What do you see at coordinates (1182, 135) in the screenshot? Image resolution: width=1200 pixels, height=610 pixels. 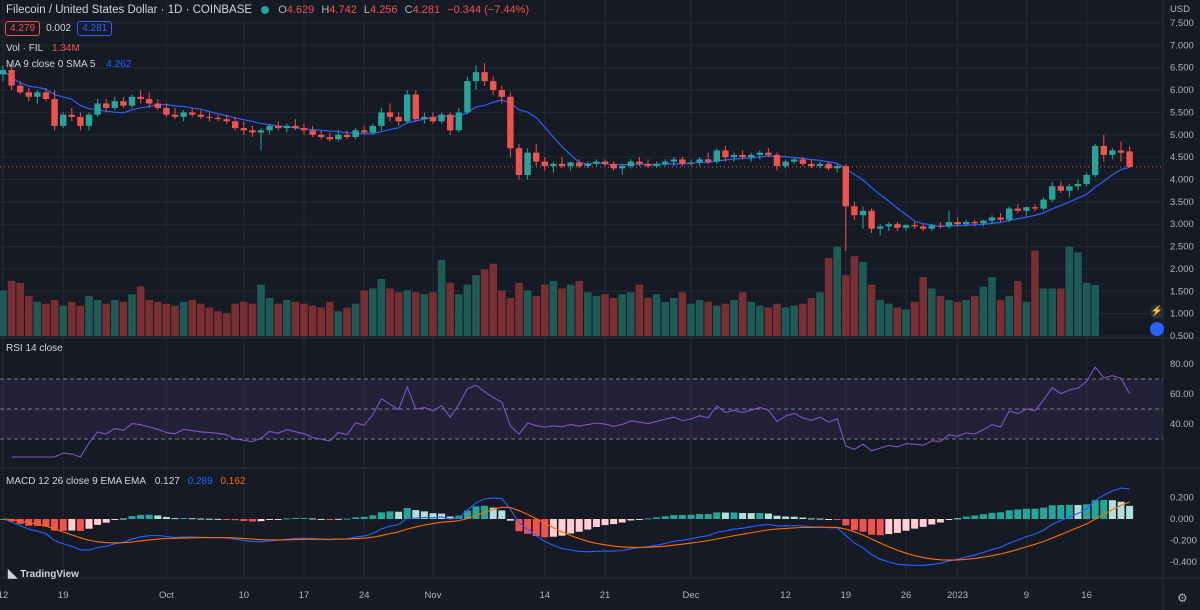 I see `price-axis-label: 5.000` at bounding box center [1182, 135].